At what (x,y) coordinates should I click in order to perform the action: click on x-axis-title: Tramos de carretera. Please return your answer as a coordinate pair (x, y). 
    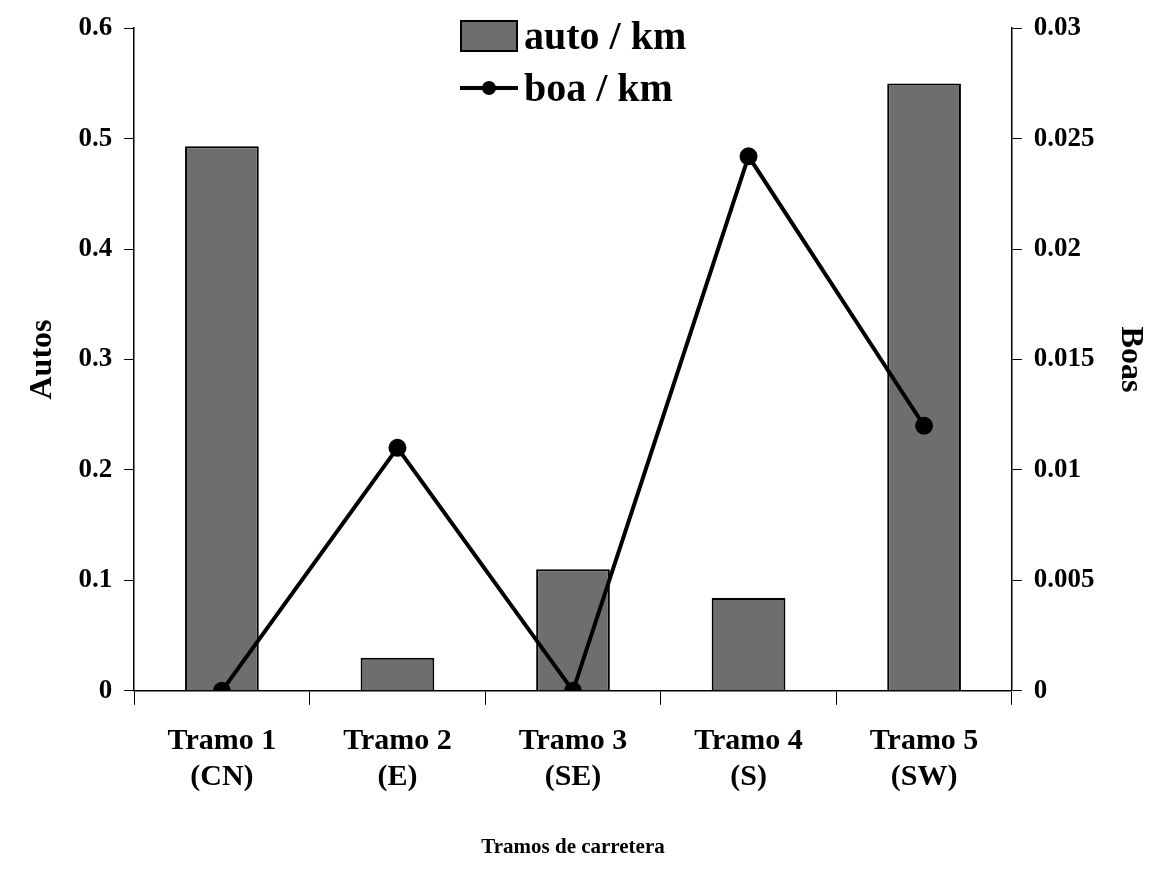
    Looking at the image, I should click on (573, 845).